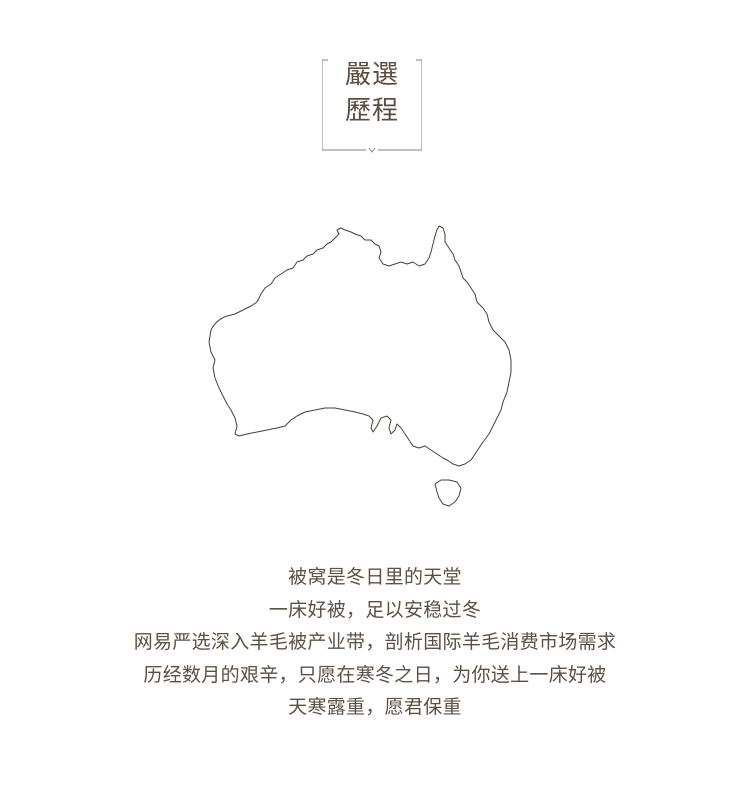 This screenshot has height=792, width=750. I want to click on tasmania-outline, so click(448, 493).